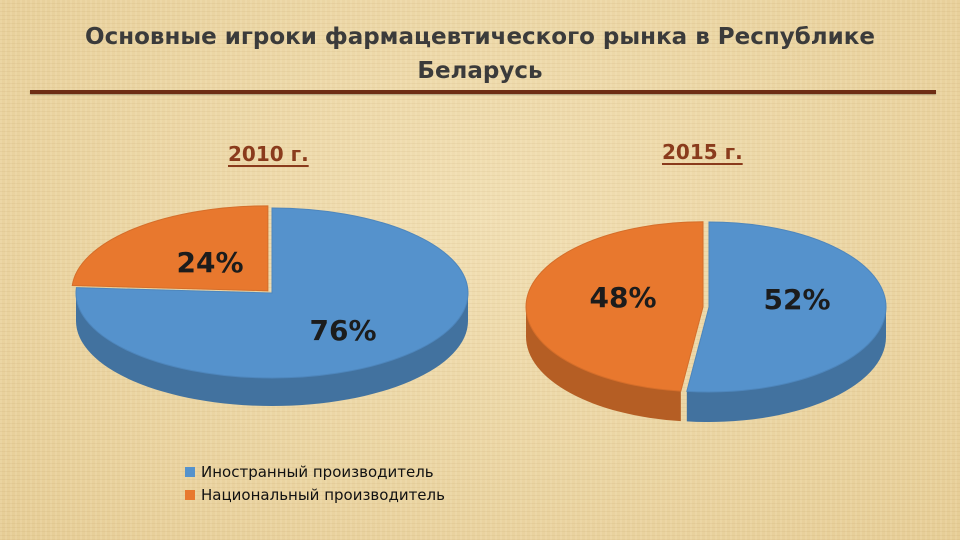  I want to click on title-divider, so click(483, 92).